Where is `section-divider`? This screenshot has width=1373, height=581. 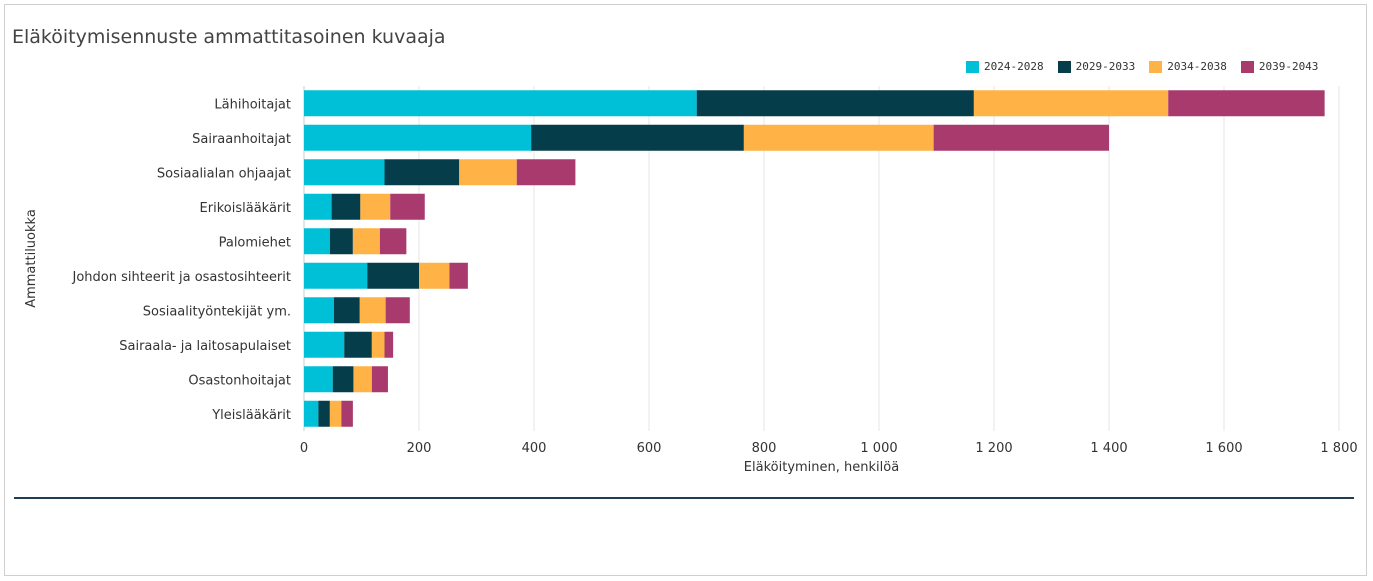
section-divider is located at coordinates (684, 498).